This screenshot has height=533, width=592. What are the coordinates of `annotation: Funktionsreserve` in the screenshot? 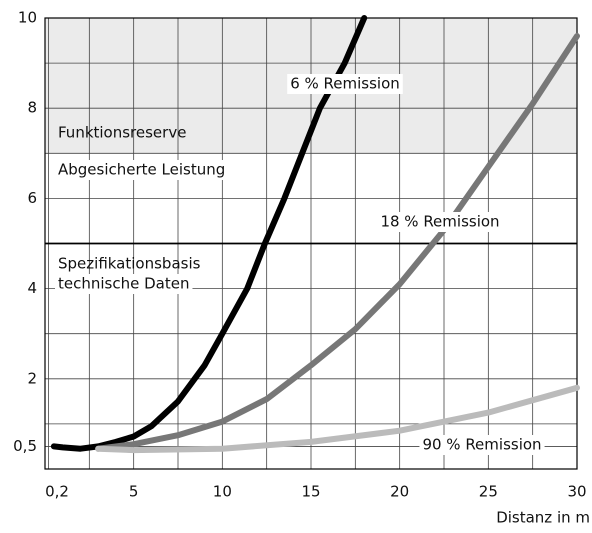 It's located at (122, 133).